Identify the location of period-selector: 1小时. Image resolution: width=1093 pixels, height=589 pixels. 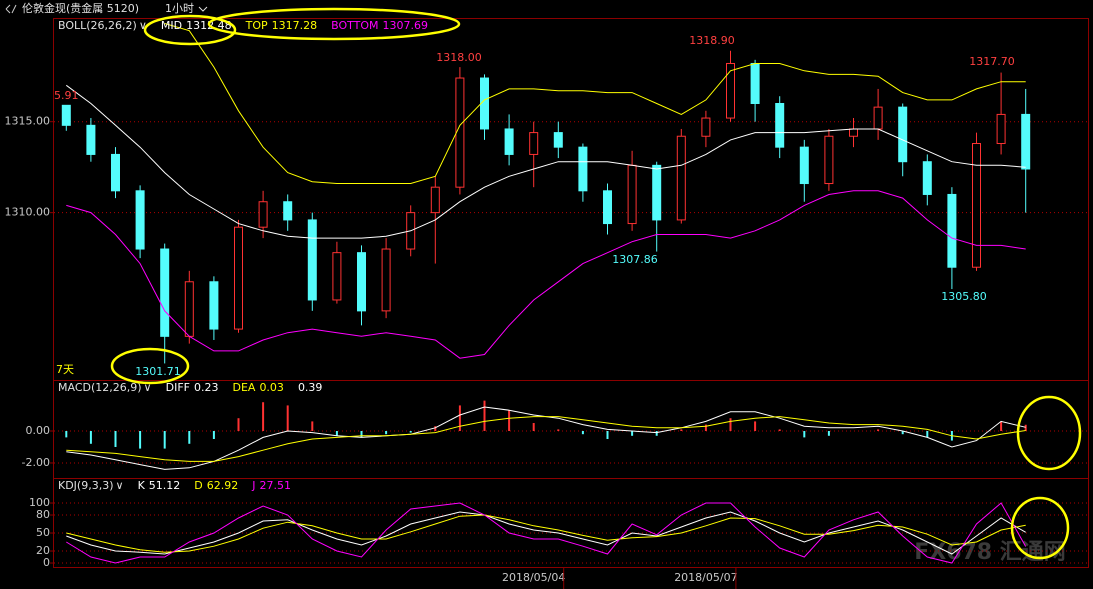
(179, 8).